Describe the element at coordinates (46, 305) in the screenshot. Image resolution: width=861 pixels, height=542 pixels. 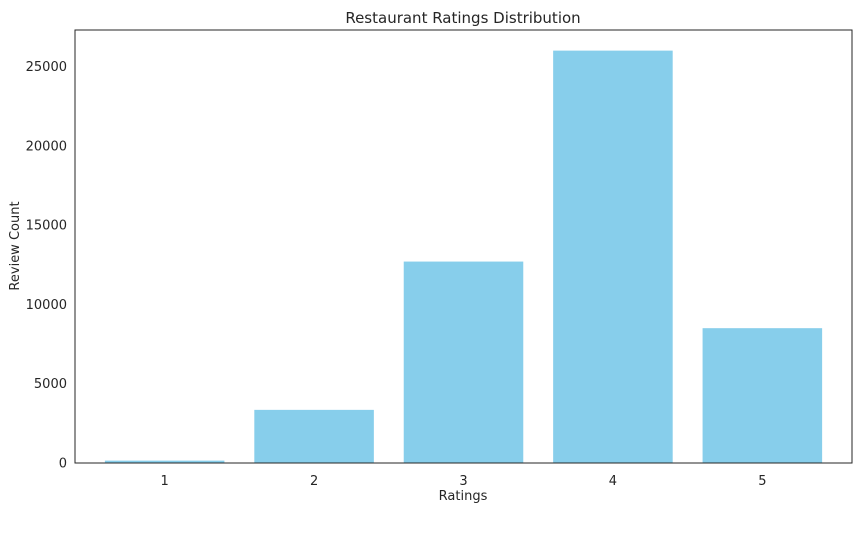
I see `y-tick-label: 10000` at that location.